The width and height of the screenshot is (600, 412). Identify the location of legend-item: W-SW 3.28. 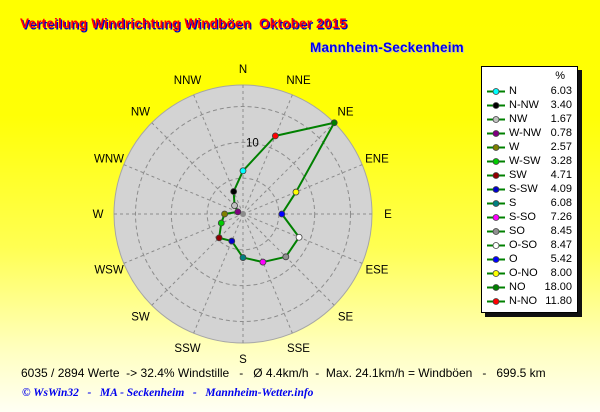
(529, 161).